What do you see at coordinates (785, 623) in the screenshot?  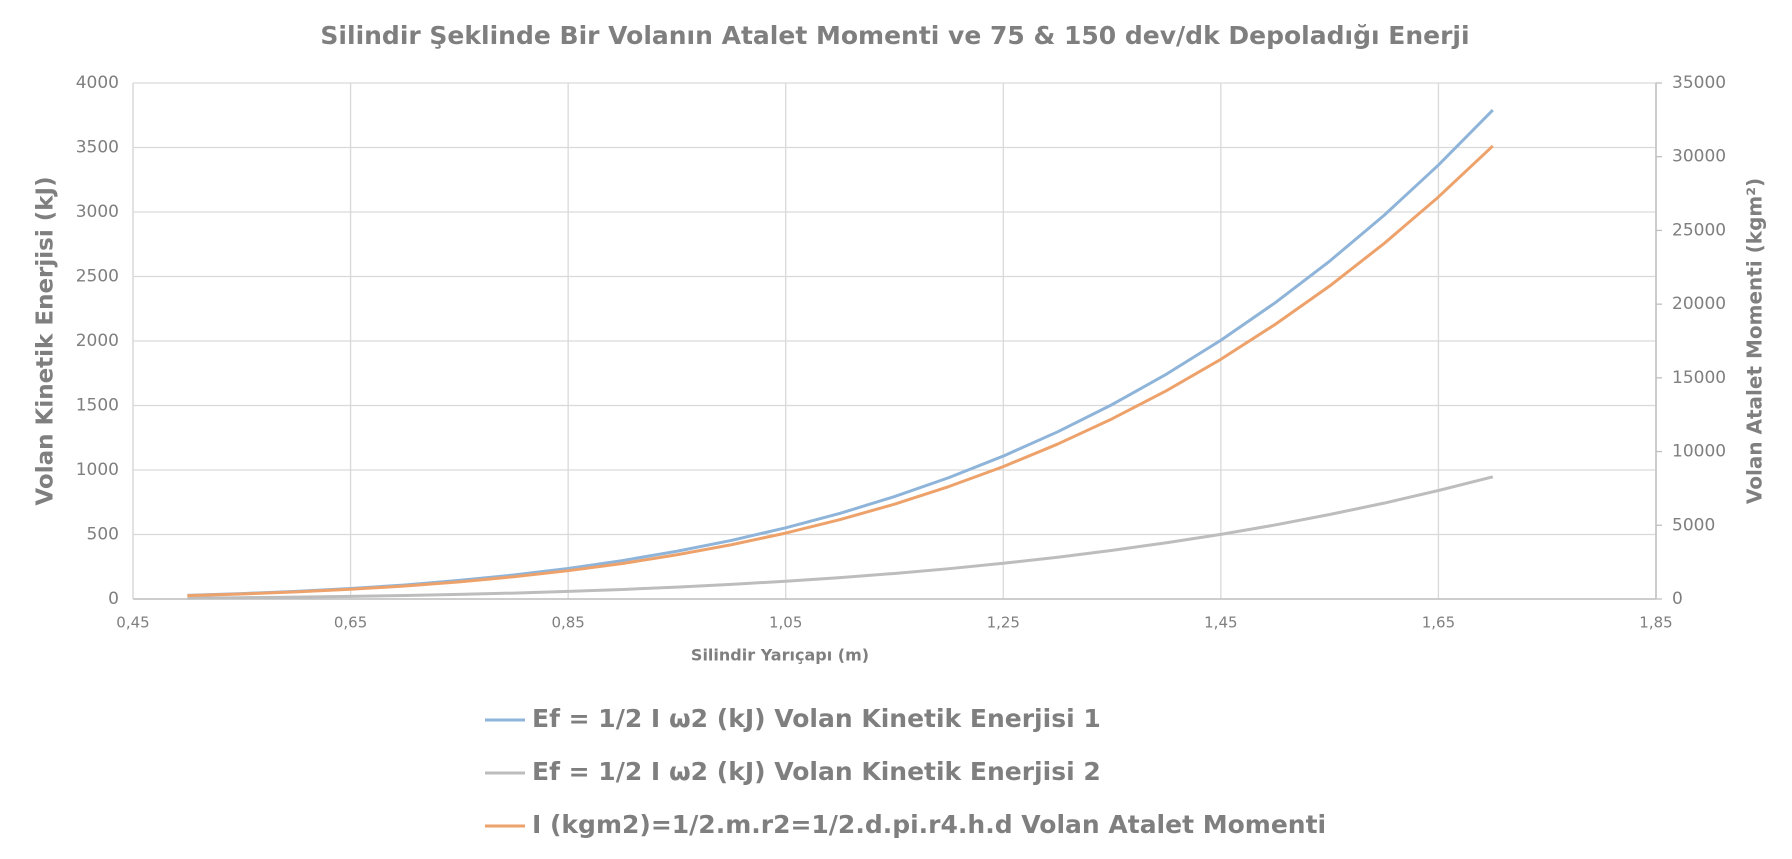 I see `x-tick-label: 1,05` at bounding box center [785, 623].